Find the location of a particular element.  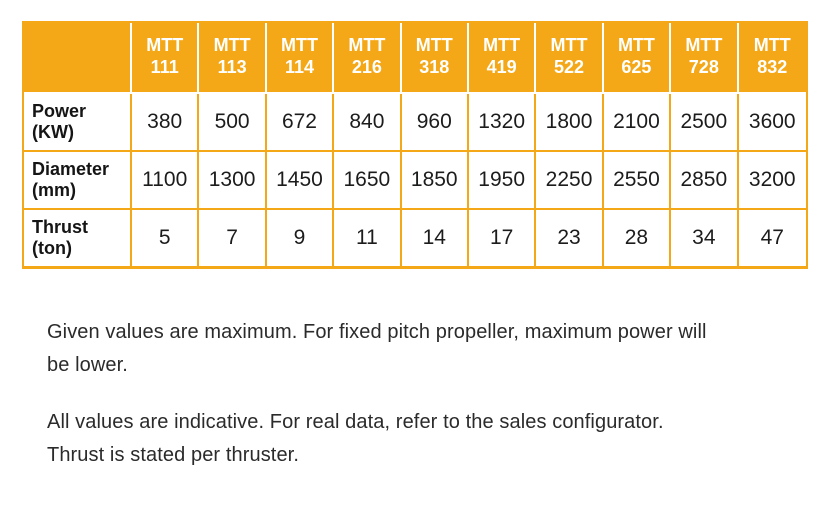

col-header-mtt-113: MTT 113 is located at coordinates (233, 58).